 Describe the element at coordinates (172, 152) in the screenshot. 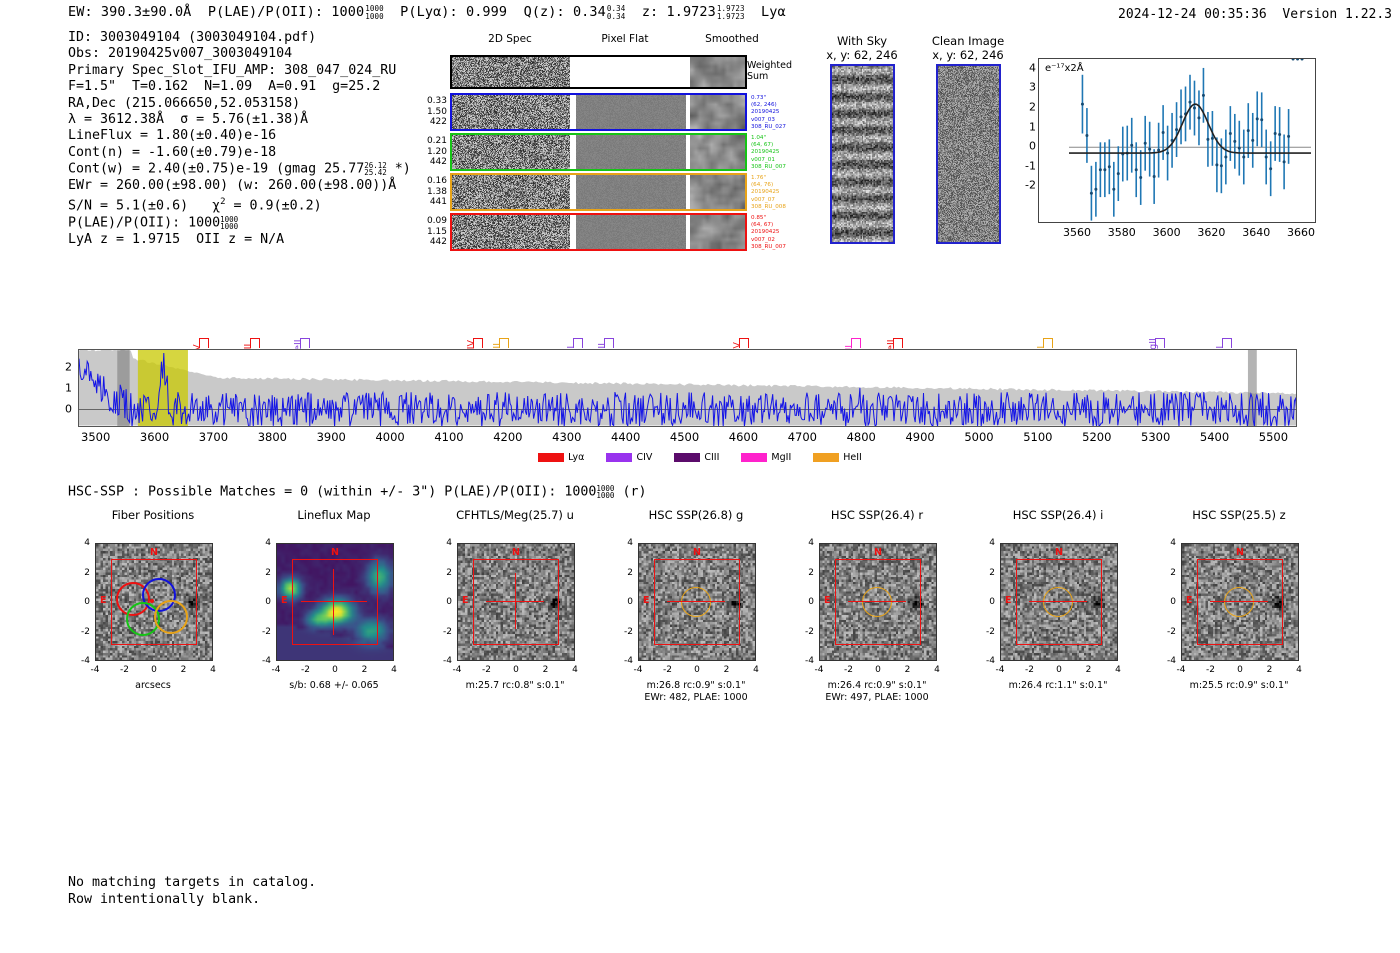

I see `info-cont-n: Cont(n) = -1.60(±0.79)e-18` at that location.